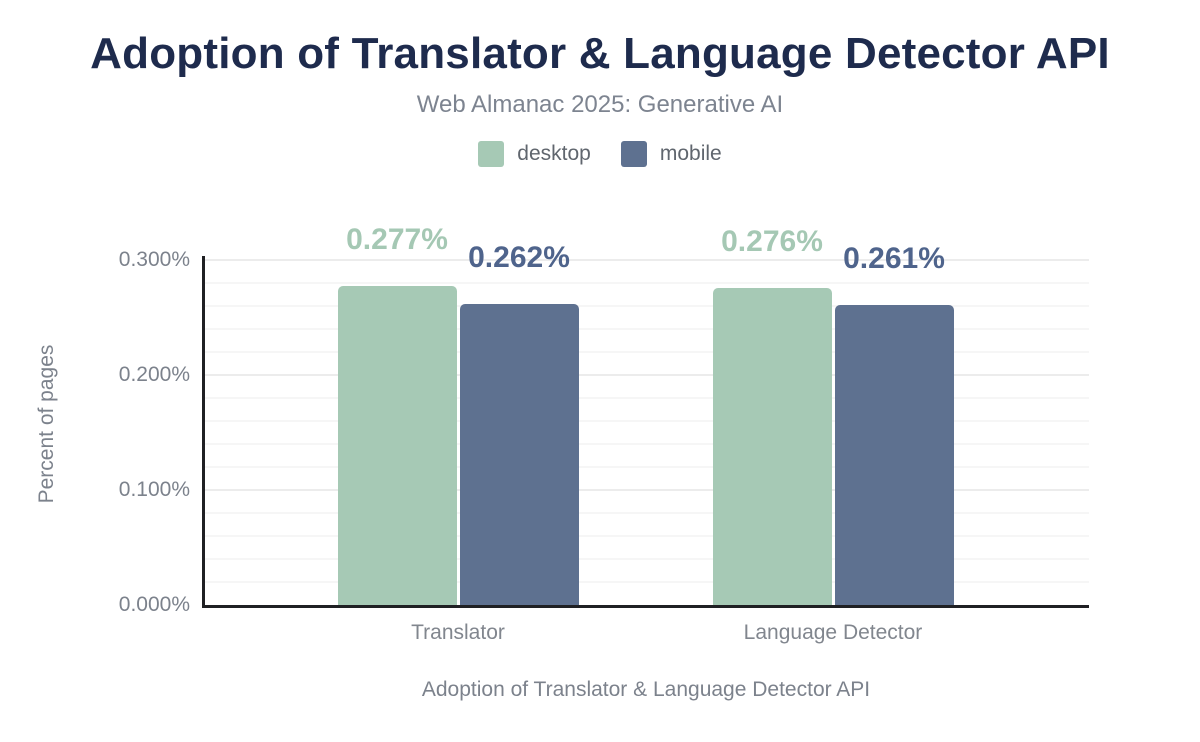  I want to click on y-tick-label: 0.100%, so click(154, 489).